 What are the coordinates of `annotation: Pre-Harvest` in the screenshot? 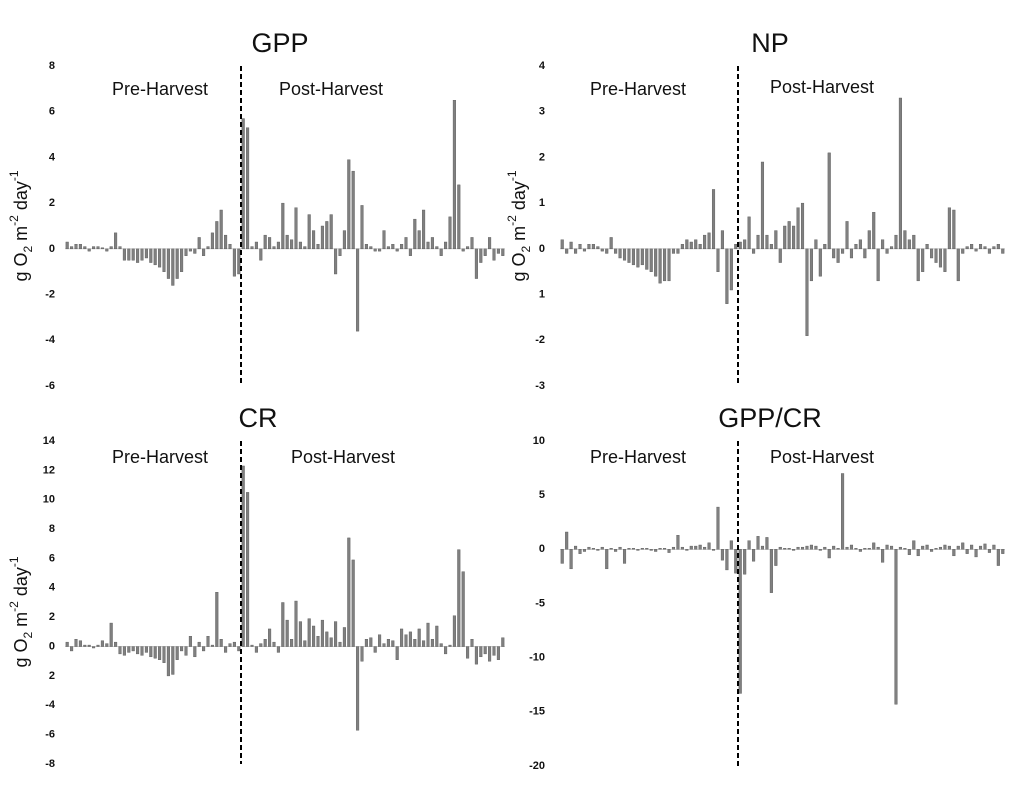 It's located at (638, 457).